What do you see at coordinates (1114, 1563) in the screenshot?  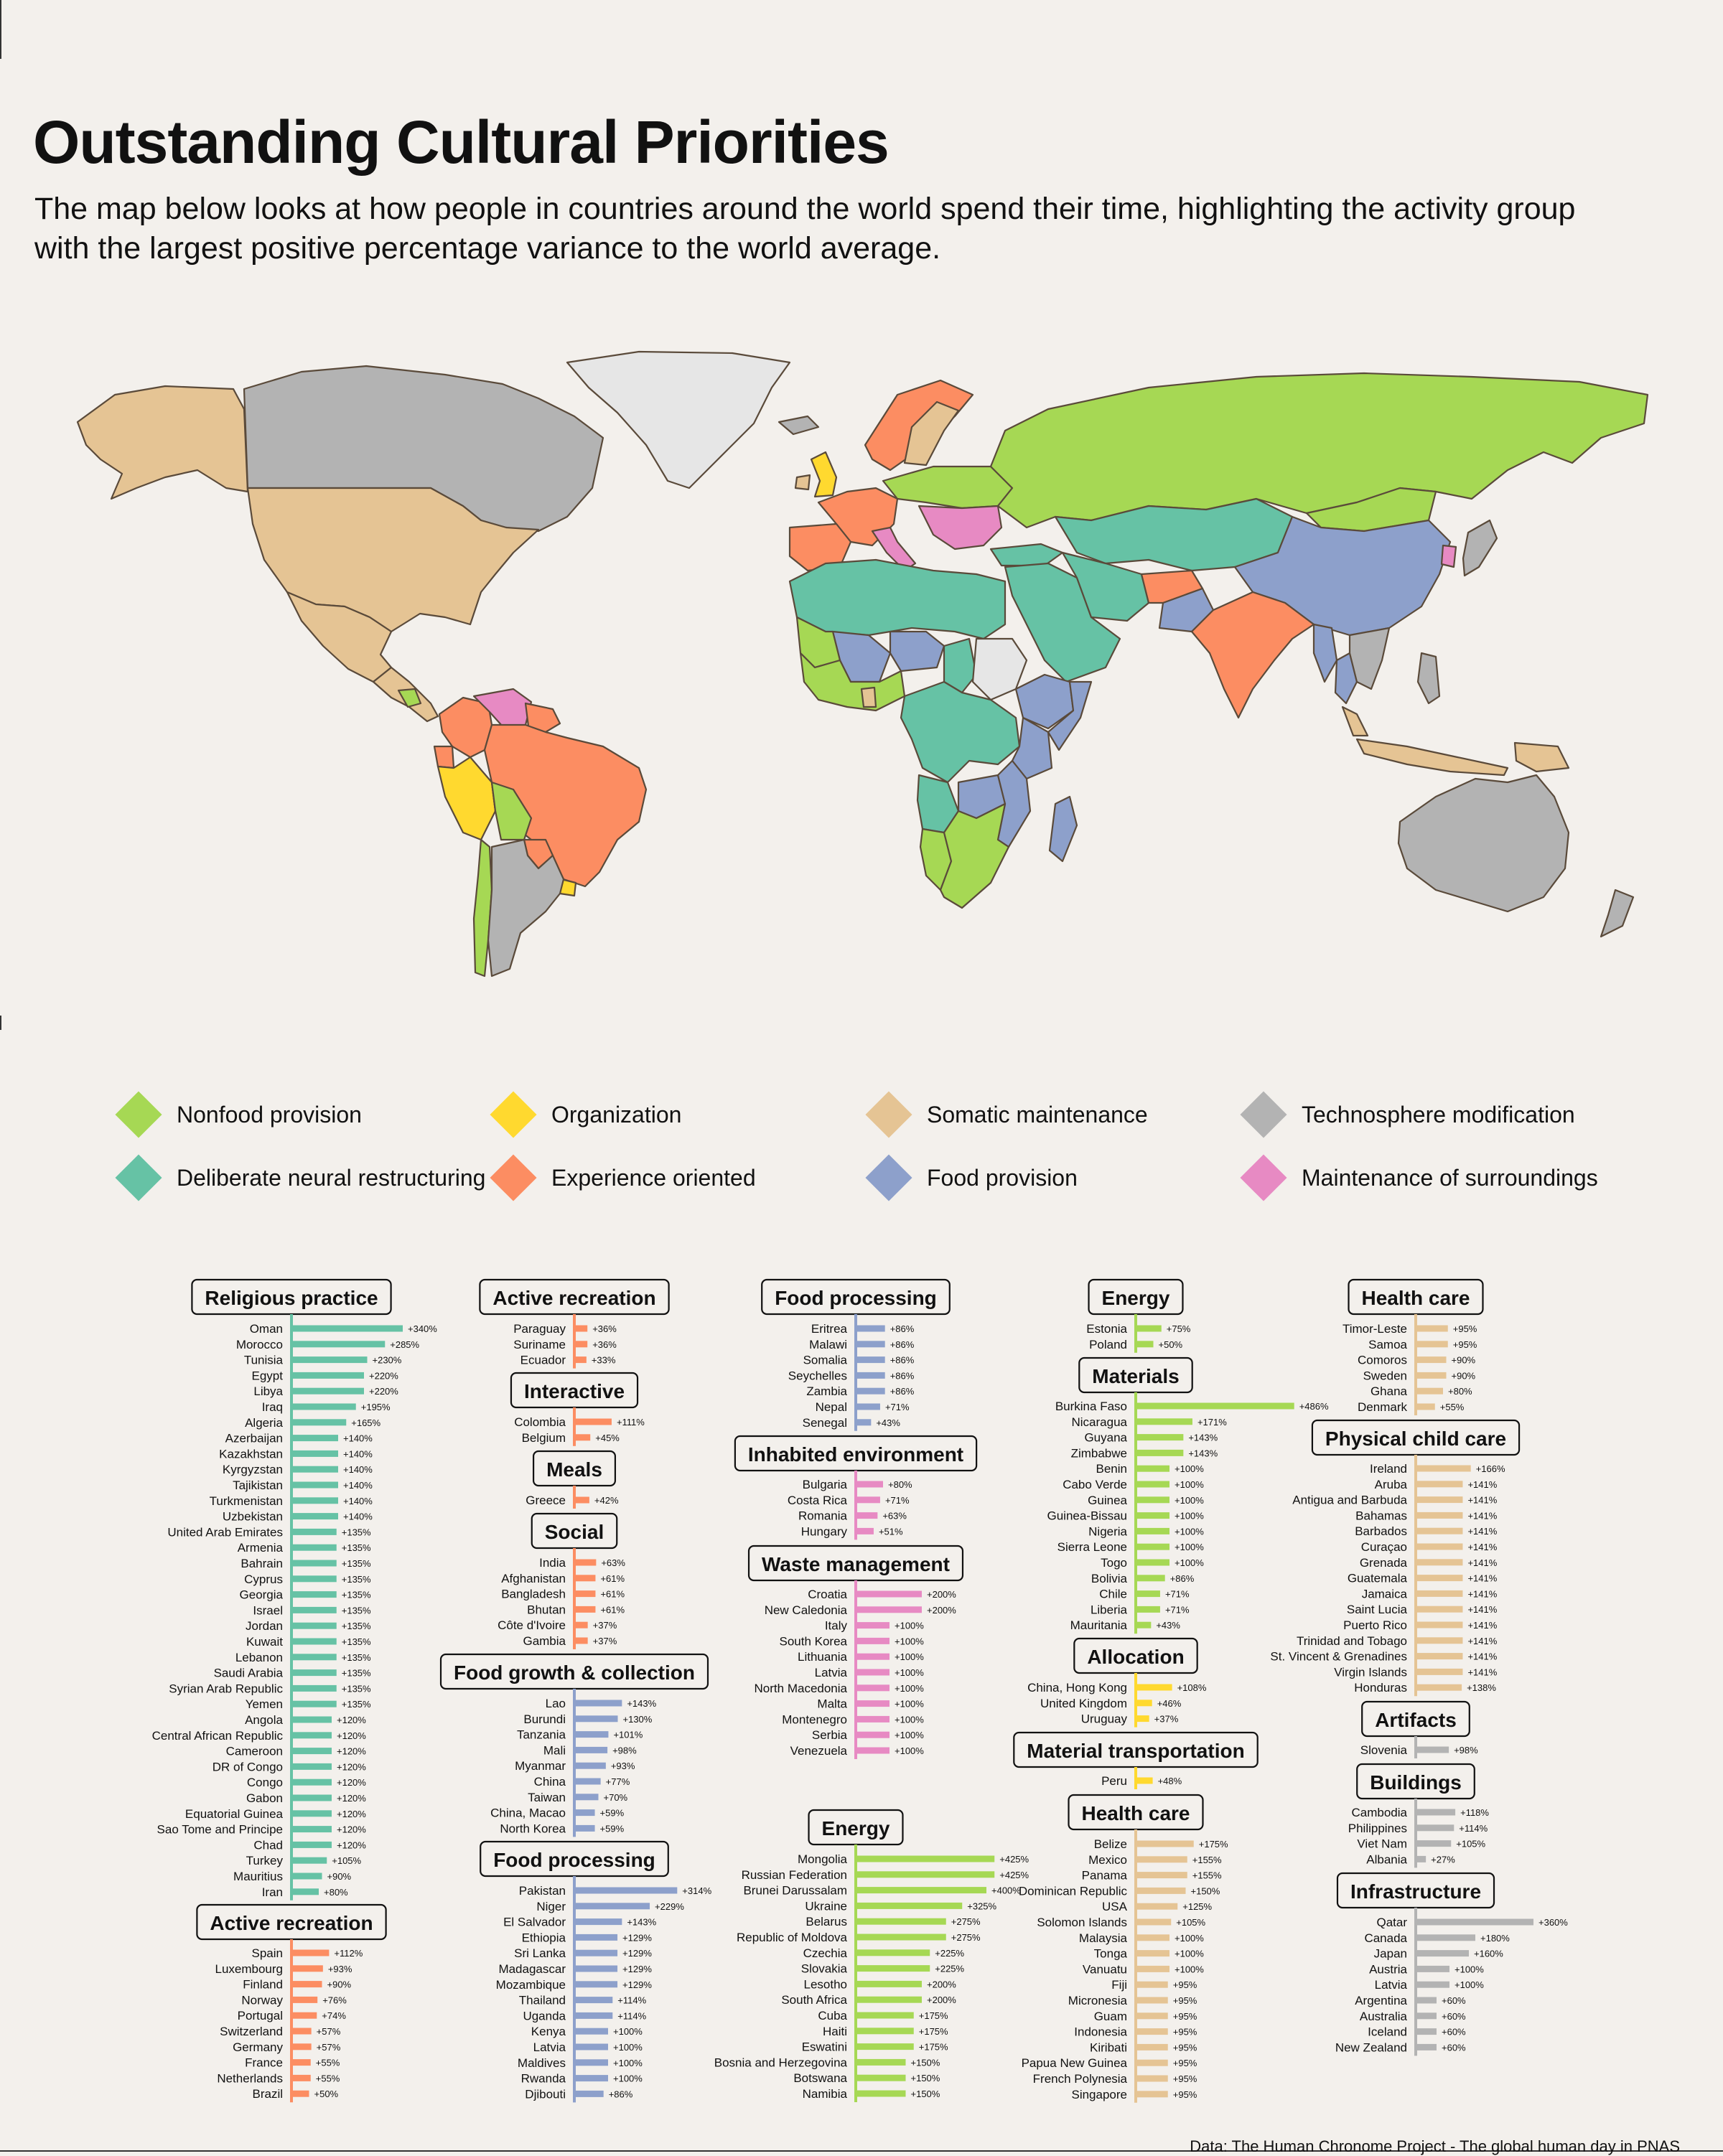 I see `category-label: Togo` at bounding box center [1114, 1563].